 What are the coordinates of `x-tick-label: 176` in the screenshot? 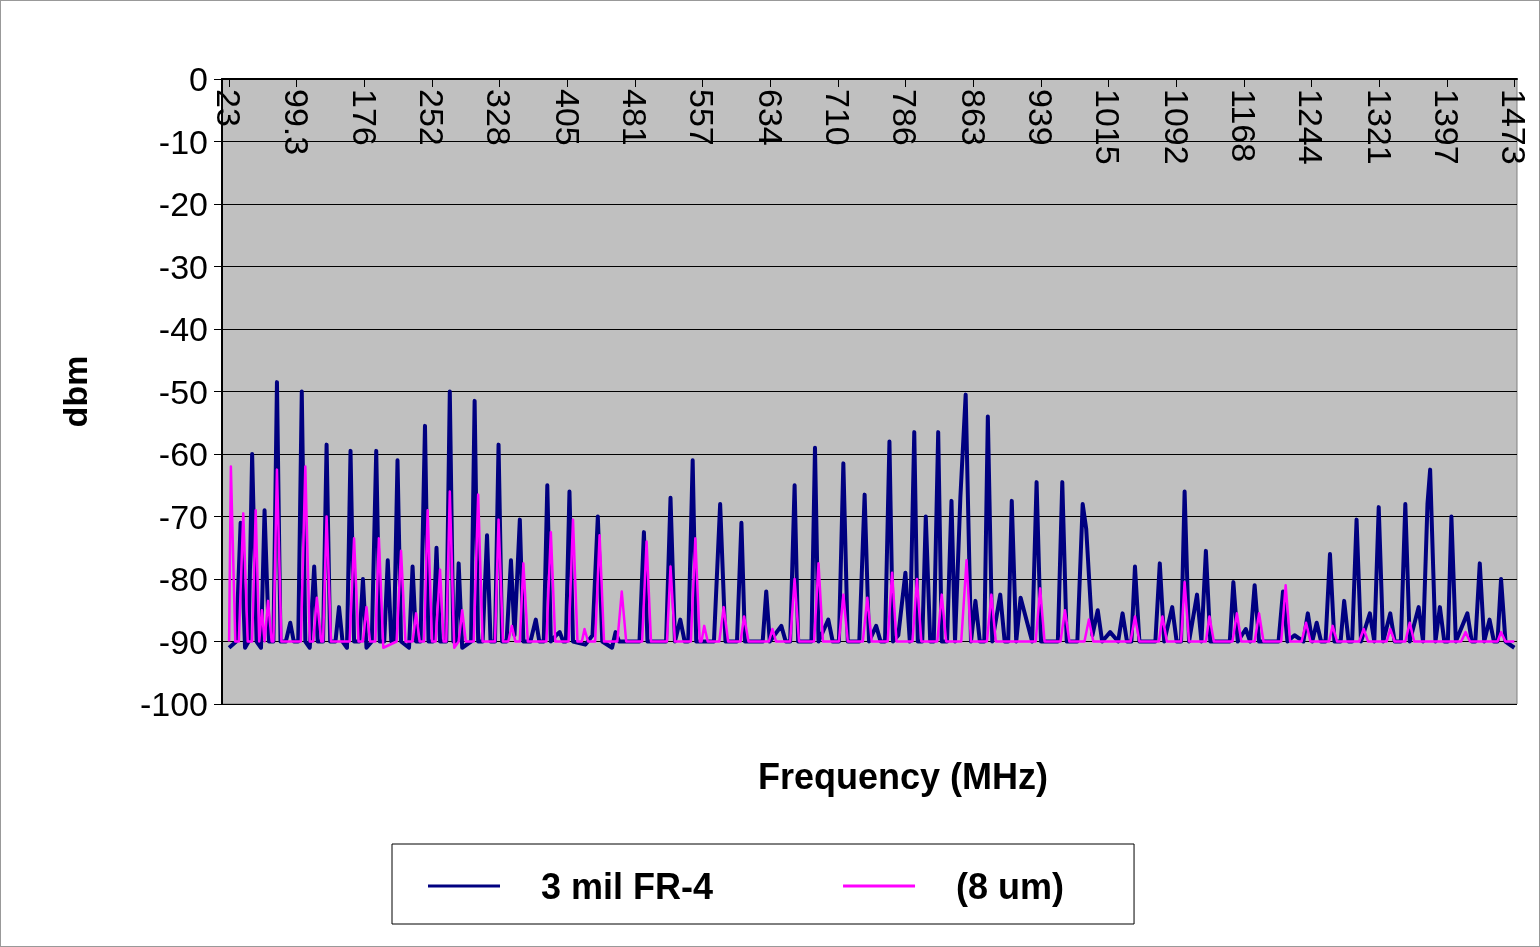 It's located at (364, 117).